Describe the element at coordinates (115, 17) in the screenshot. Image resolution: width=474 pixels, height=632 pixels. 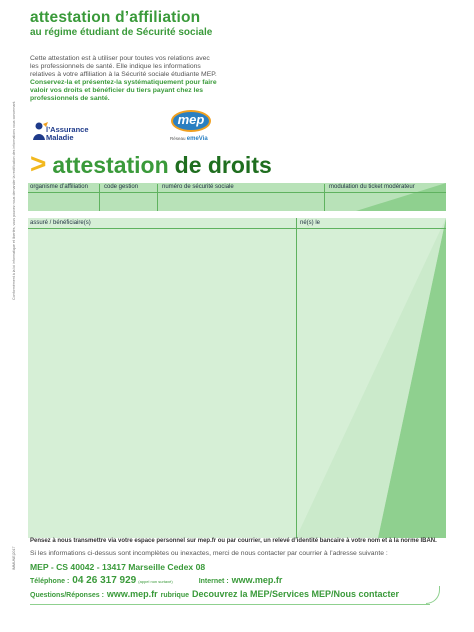
I see `document-title: attestation d’affiliation` at that location.